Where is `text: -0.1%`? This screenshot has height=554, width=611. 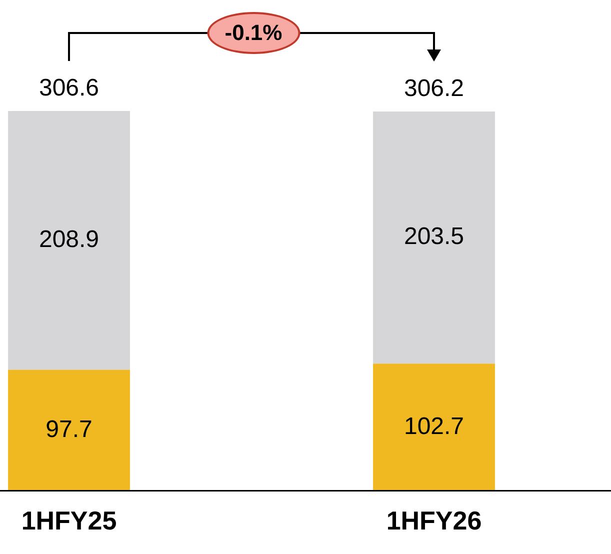 text: -0.1% is located at coordinates (253, 33).